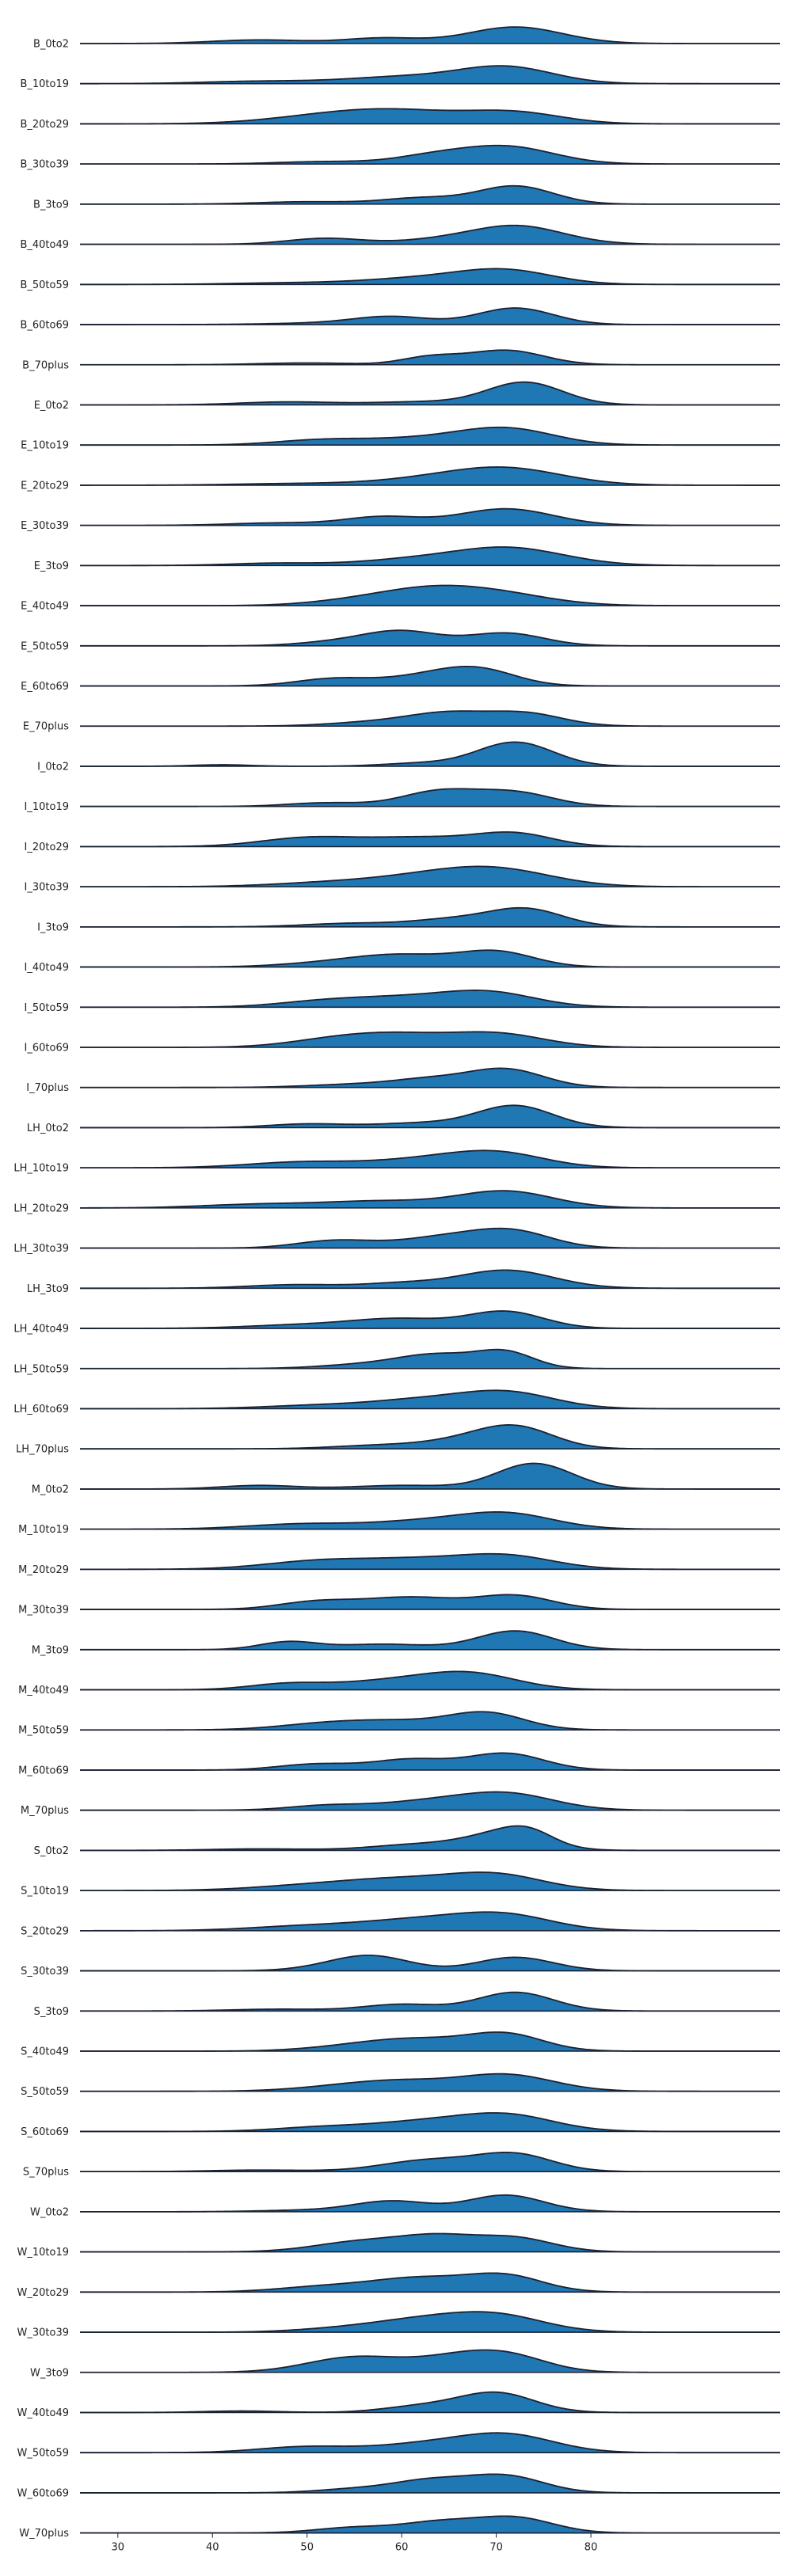 The height and width of the screenshot is (2576, 792). I want to click on ridge-row-LH_40to49: LH_40to49, so click(396, 1322).